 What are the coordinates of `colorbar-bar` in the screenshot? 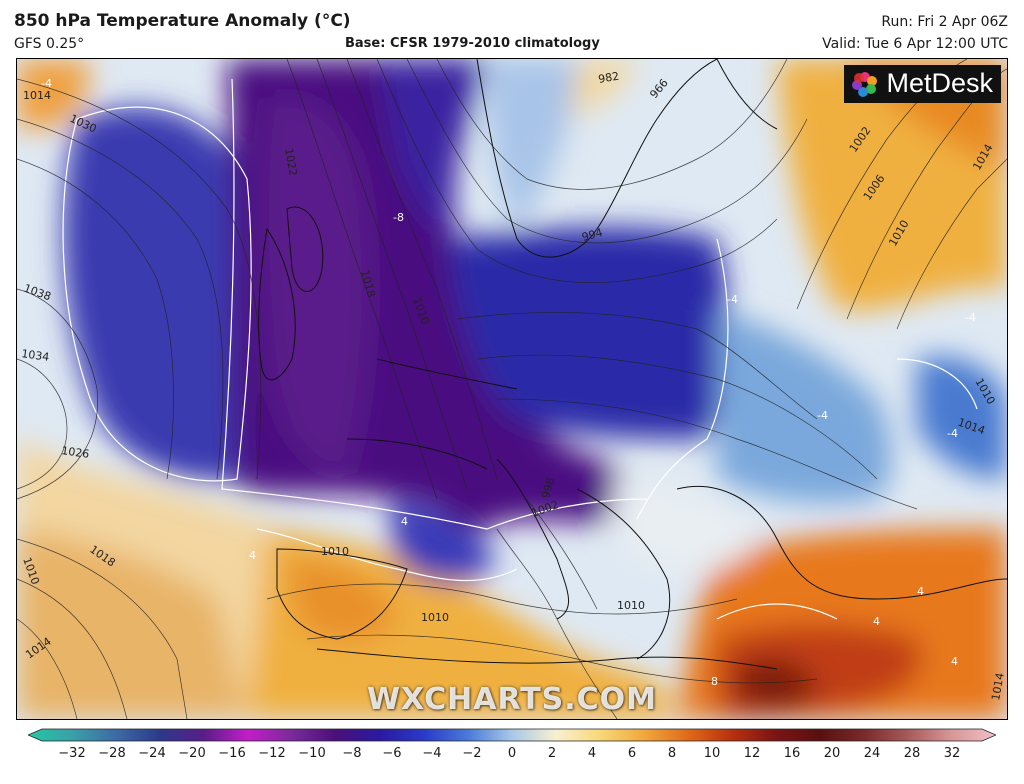 It's located at (512, 735).